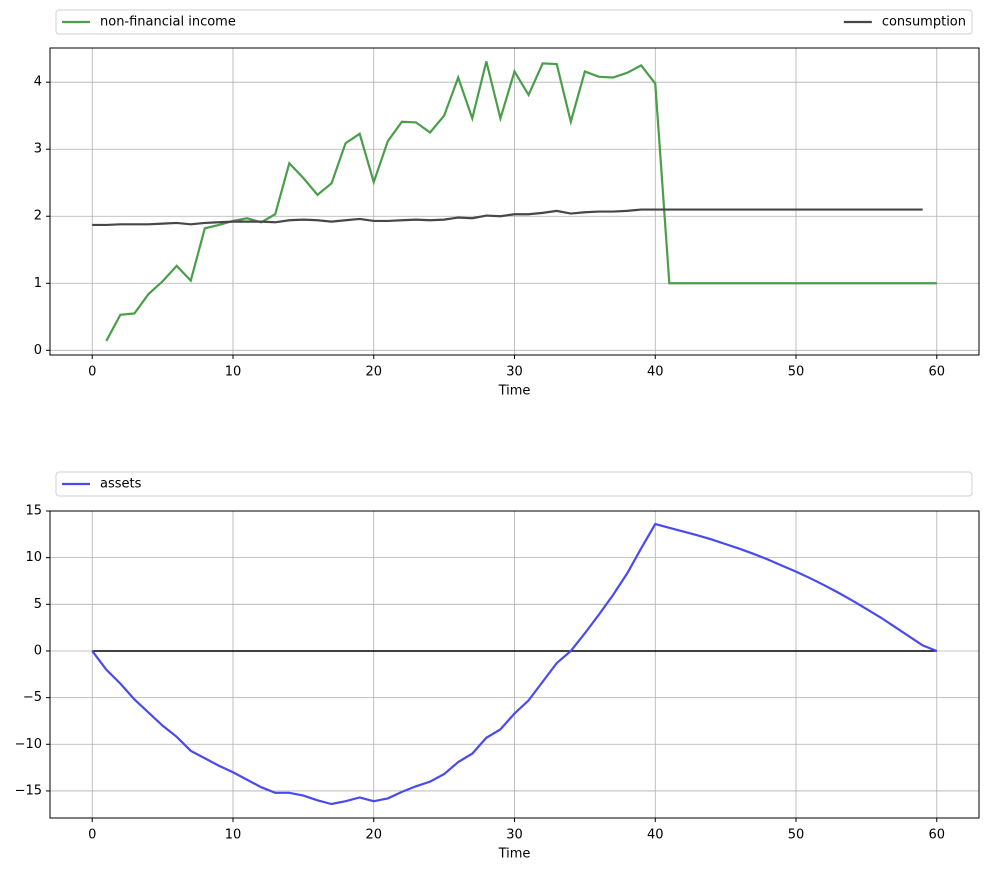 Image resolution: width=989 pixels, height=871 pixels. I want to click on y-tick-label: 3, so click(38, 149).